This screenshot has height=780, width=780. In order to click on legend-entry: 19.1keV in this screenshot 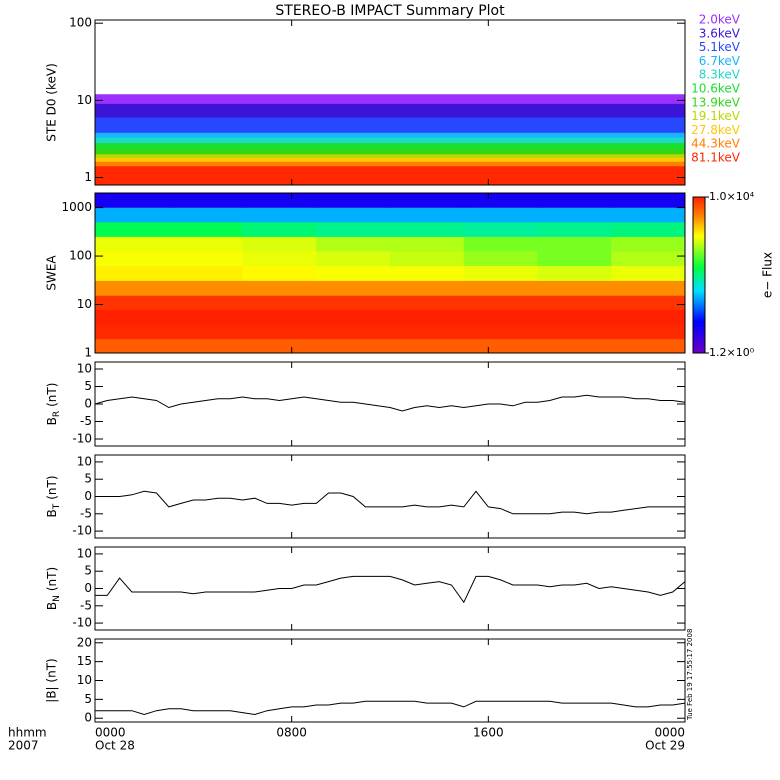, I will do `click(716, 116)`.